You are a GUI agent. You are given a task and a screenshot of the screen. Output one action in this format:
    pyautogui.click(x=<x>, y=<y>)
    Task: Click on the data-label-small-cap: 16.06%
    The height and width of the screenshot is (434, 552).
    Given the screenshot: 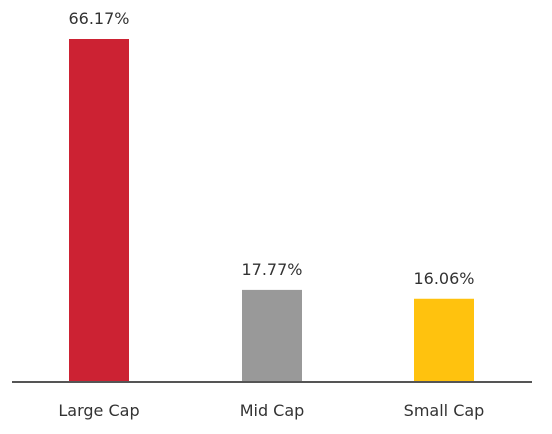 What is the action you would take?
    pyautogui.click(x=443, y=278)
    